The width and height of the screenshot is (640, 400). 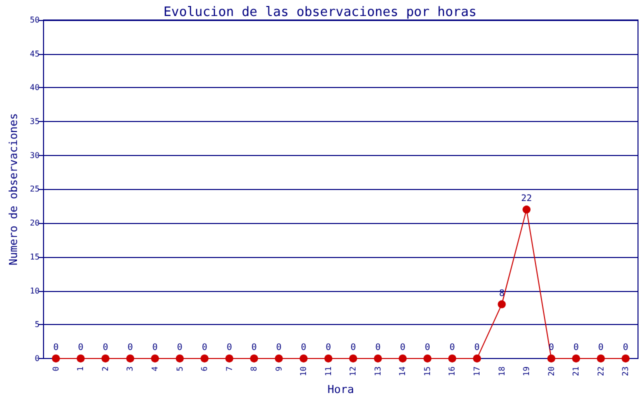 What do you see at coordinates (526, 199) in the screenshot?
I see `data-label: 22` at bounding box center [526, 199].